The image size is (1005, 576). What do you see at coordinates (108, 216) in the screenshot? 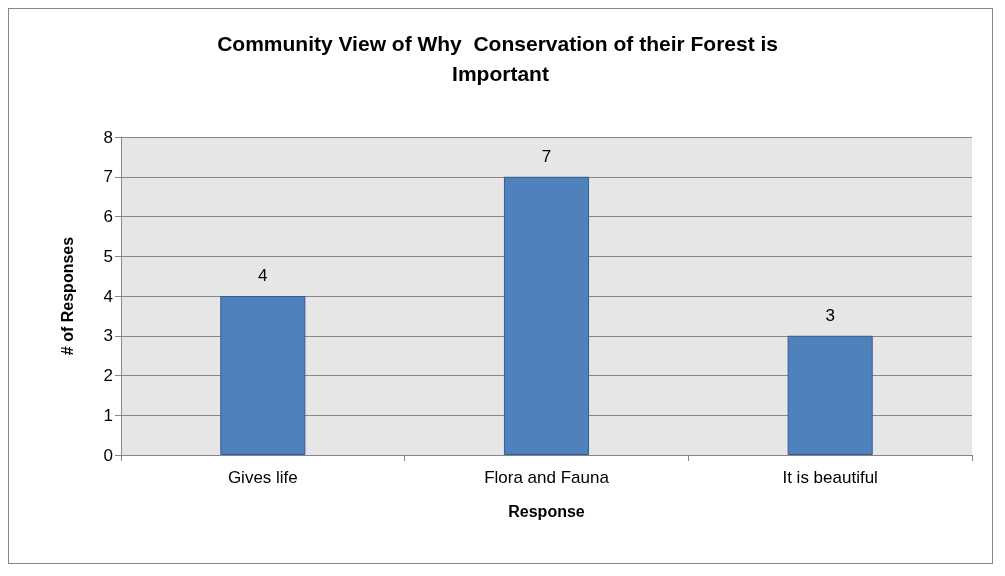
I see `y-tick-label: 6` at bounding box center [108, 216].